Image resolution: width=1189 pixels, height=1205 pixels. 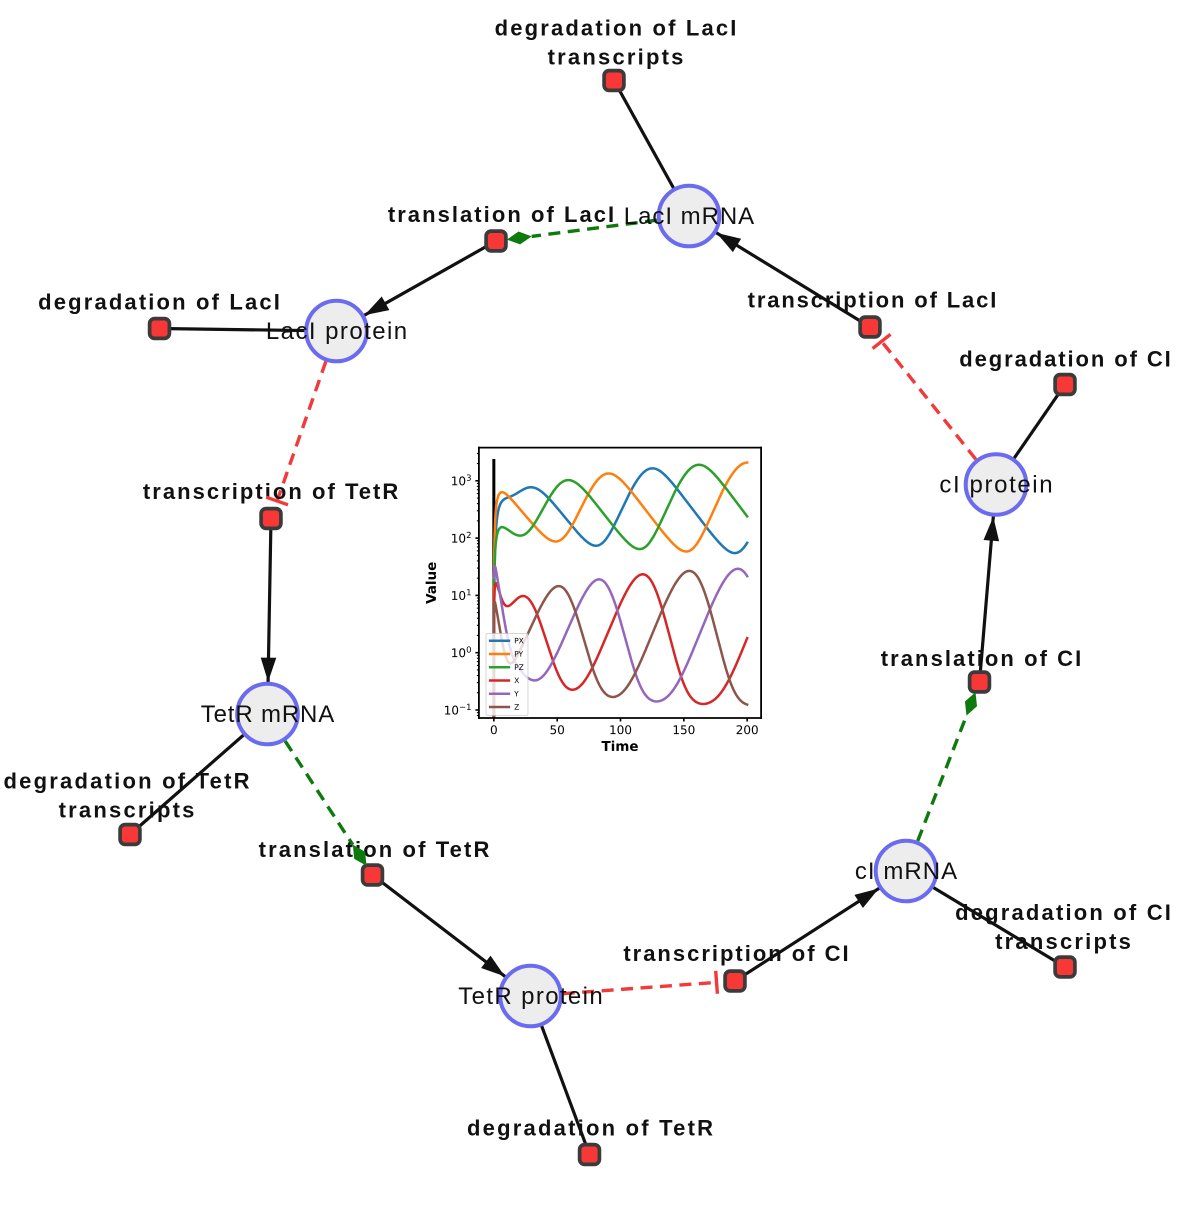 I want to click on svg-text: transcription of LacI, so click(x=872, y=299).